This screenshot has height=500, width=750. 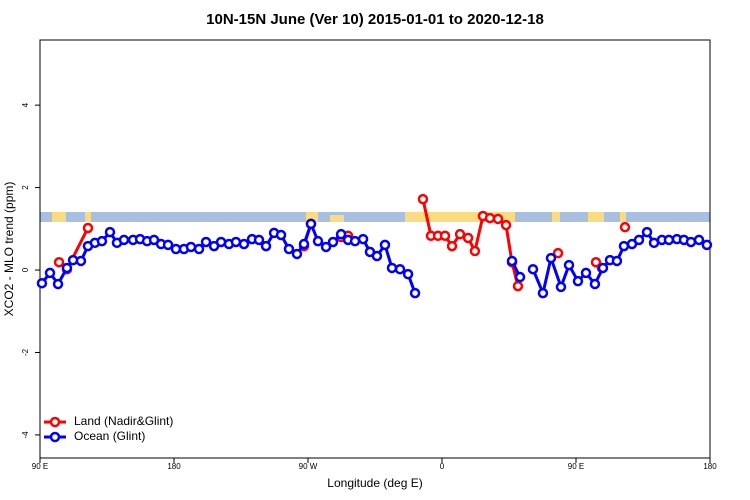 What do you see at coordinates (25, 352) in the screenshot?
I see `y-tick-label: -2` at bounding box center [25, 352].